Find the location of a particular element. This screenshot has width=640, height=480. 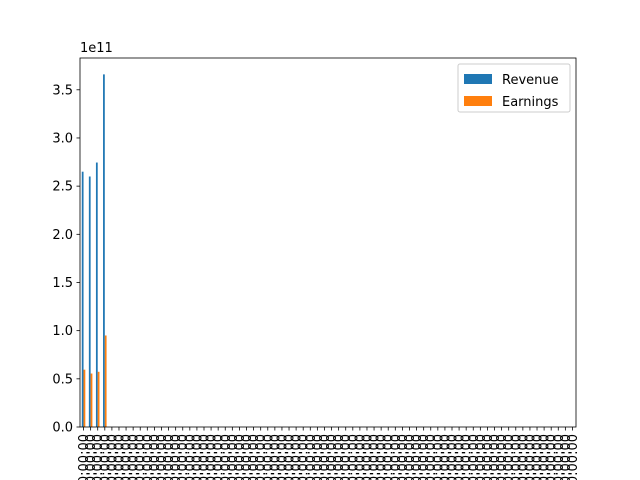

legend-label: Earnings is located at coordinates (530, 102).